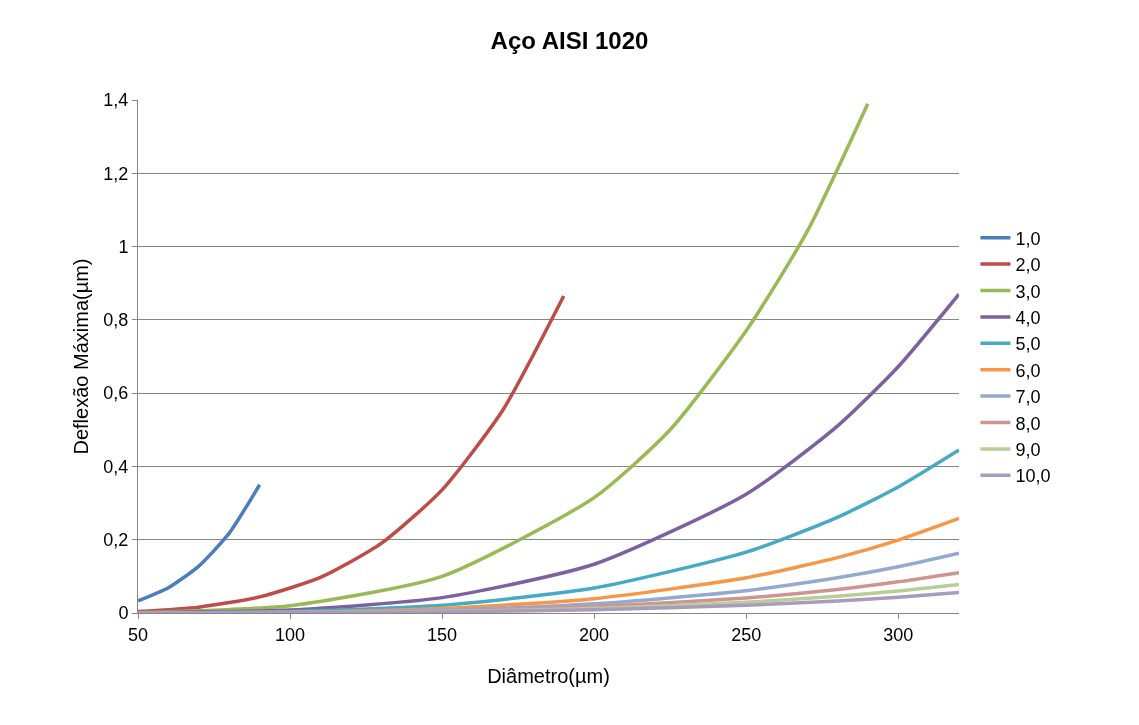 The width and height of the screenshot is (1139, 725). What do you see at coordinates (1028, 265) in the screenshot?
I see `legend-label: 2,0` at bounding box center [1028, 265].